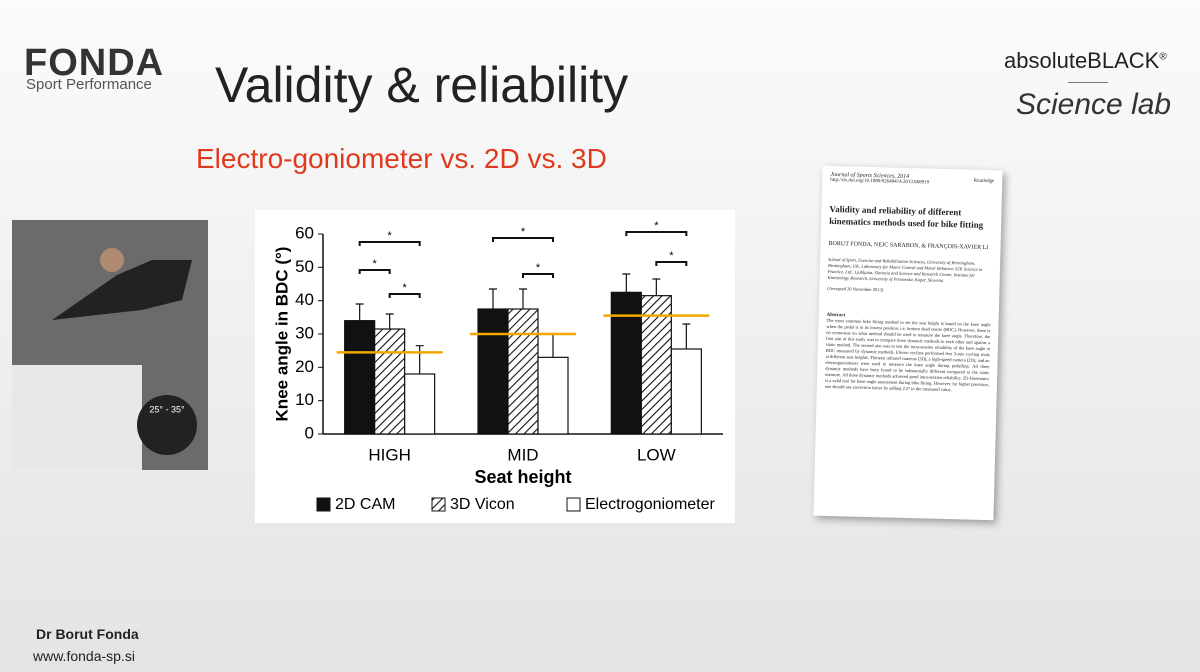  I want to click on slide-subtitle: Electro-goniometer vs. 2D vs. 3D, so click(401, 158).